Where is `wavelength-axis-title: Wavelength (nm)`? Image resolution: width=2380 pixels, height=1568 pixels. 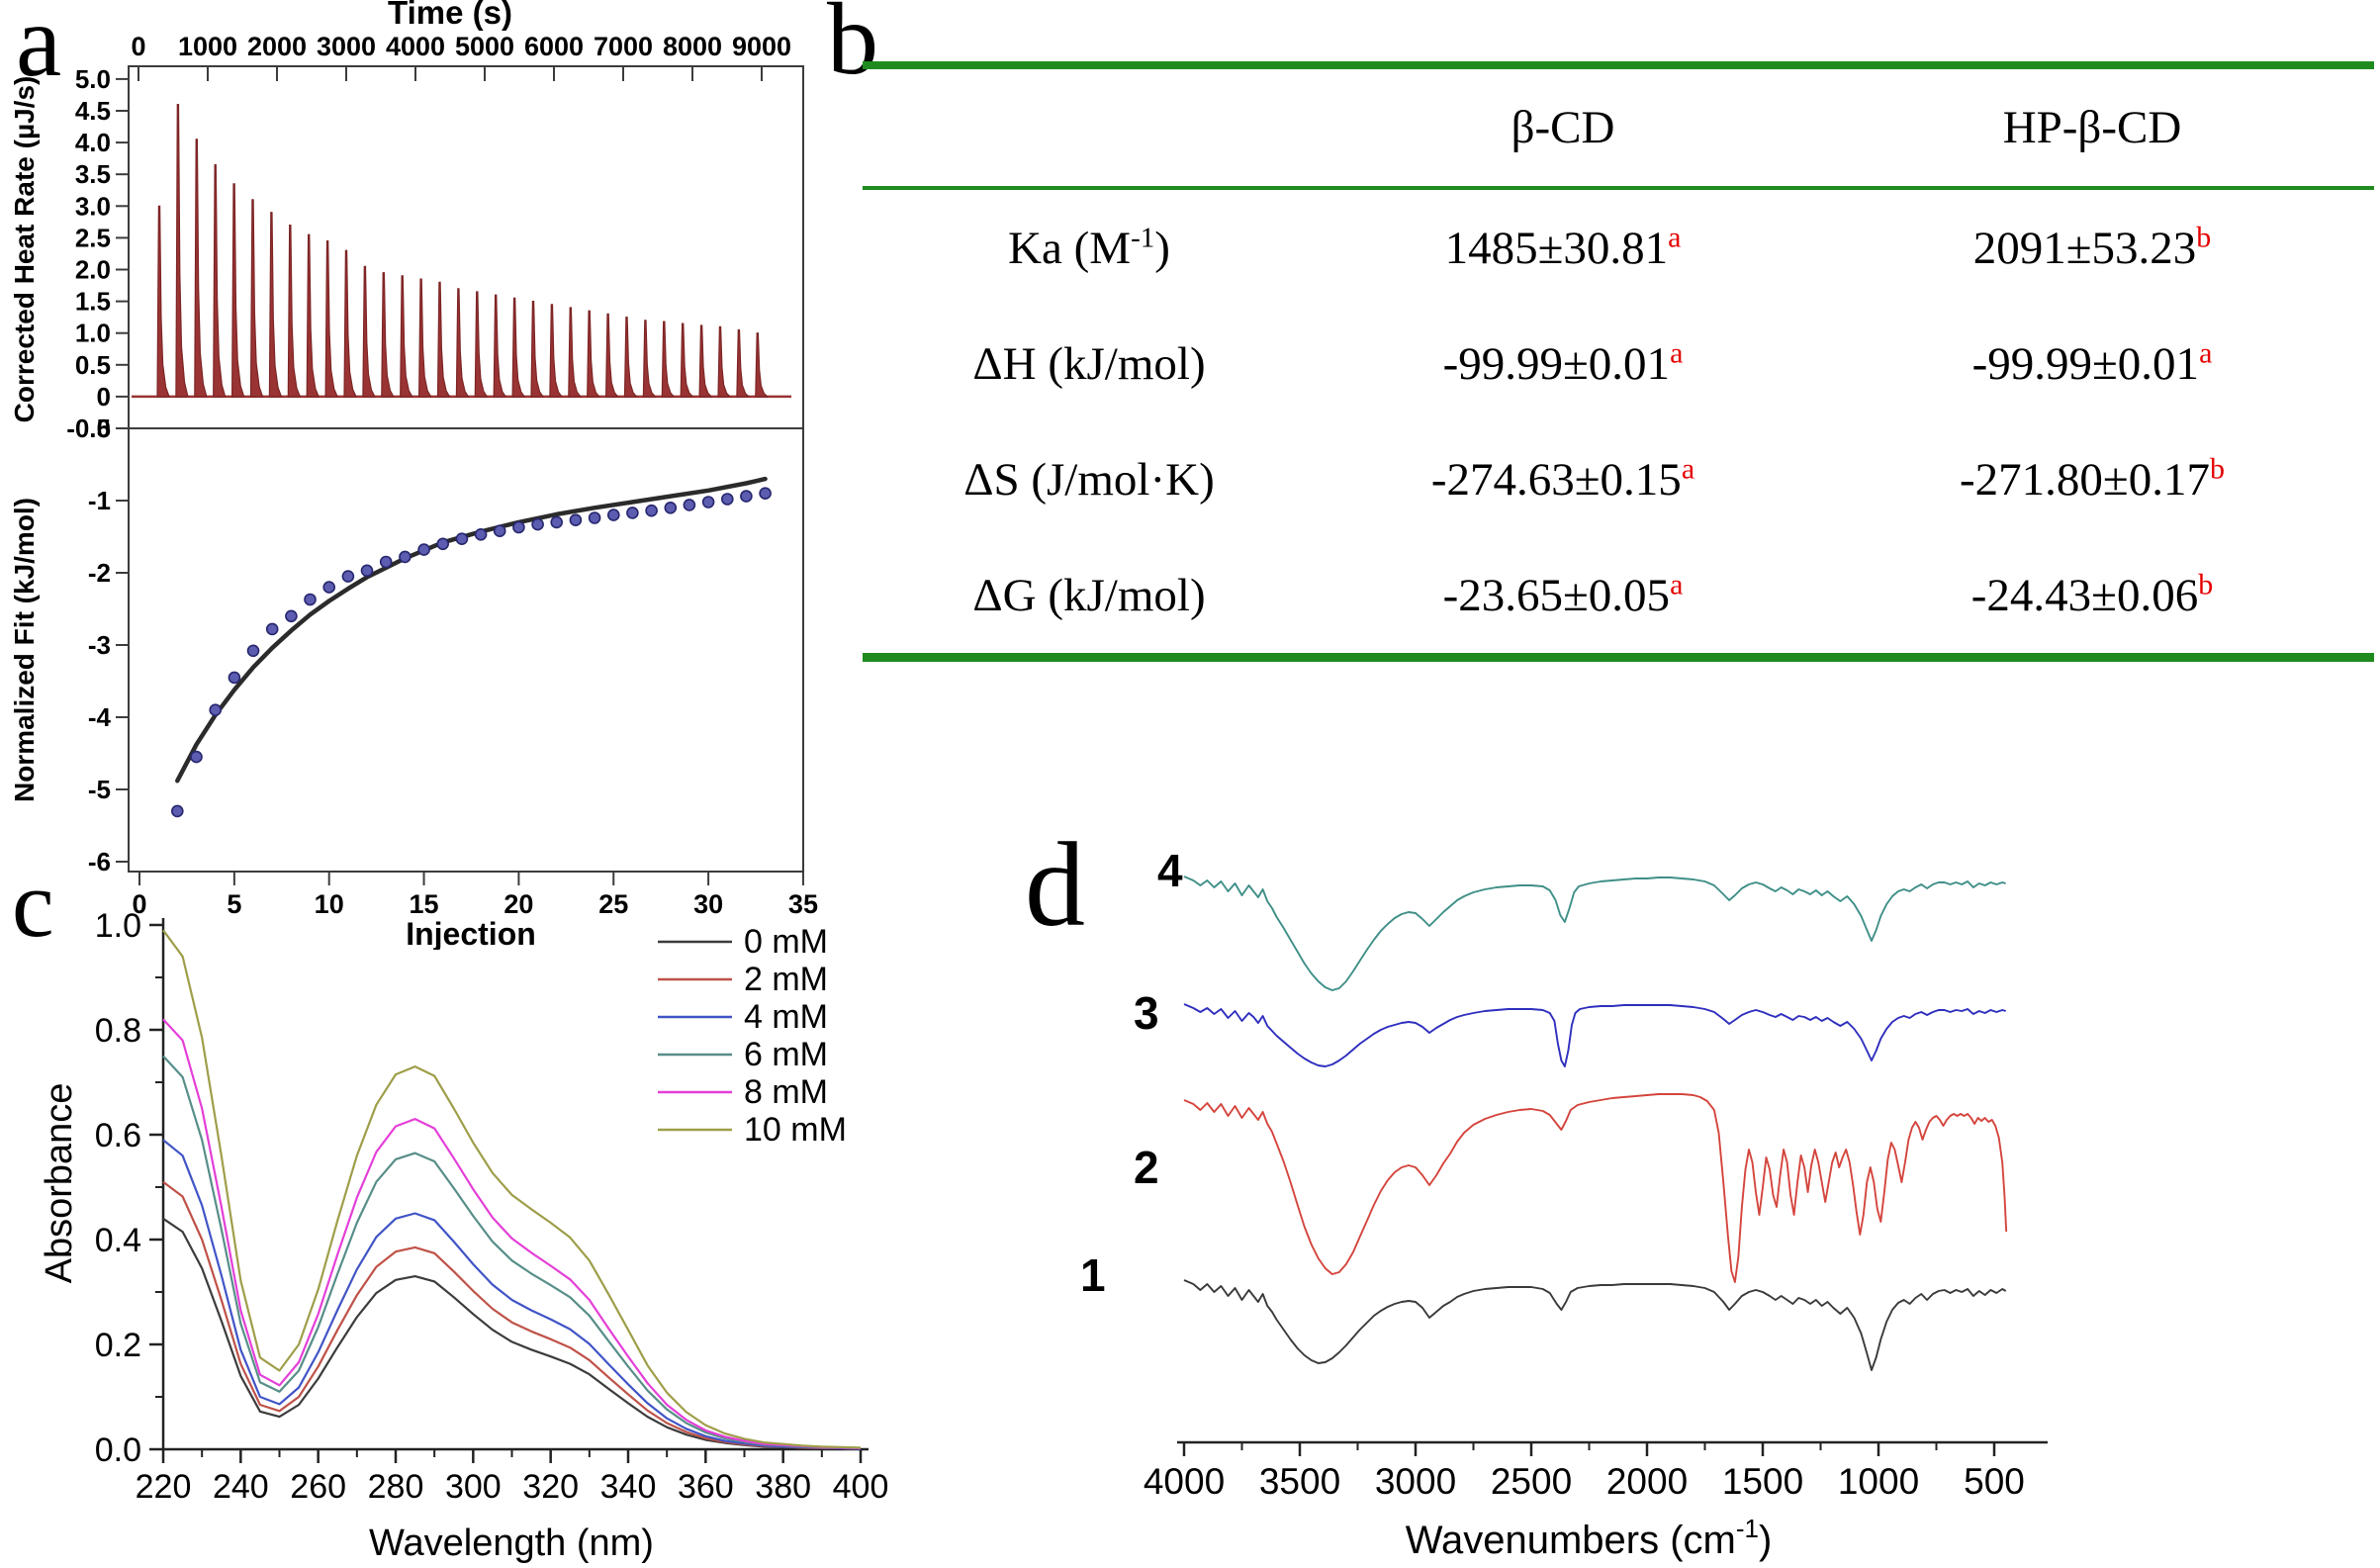 wavelength-axis-title: Wavelength (nm) is located at coordinates (511, 1543).